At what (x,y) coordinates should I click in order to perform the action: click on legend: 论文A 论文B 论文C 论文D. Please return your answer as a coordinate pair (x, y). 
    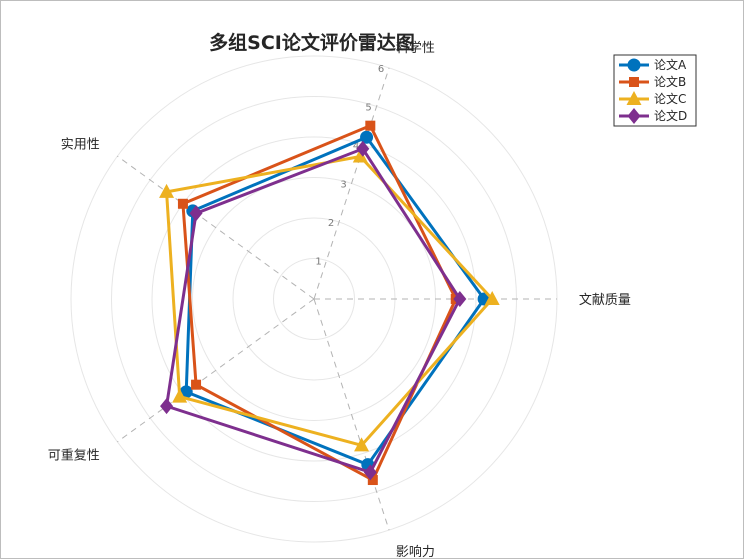
    Looking at the image, I should click on (655, 90).